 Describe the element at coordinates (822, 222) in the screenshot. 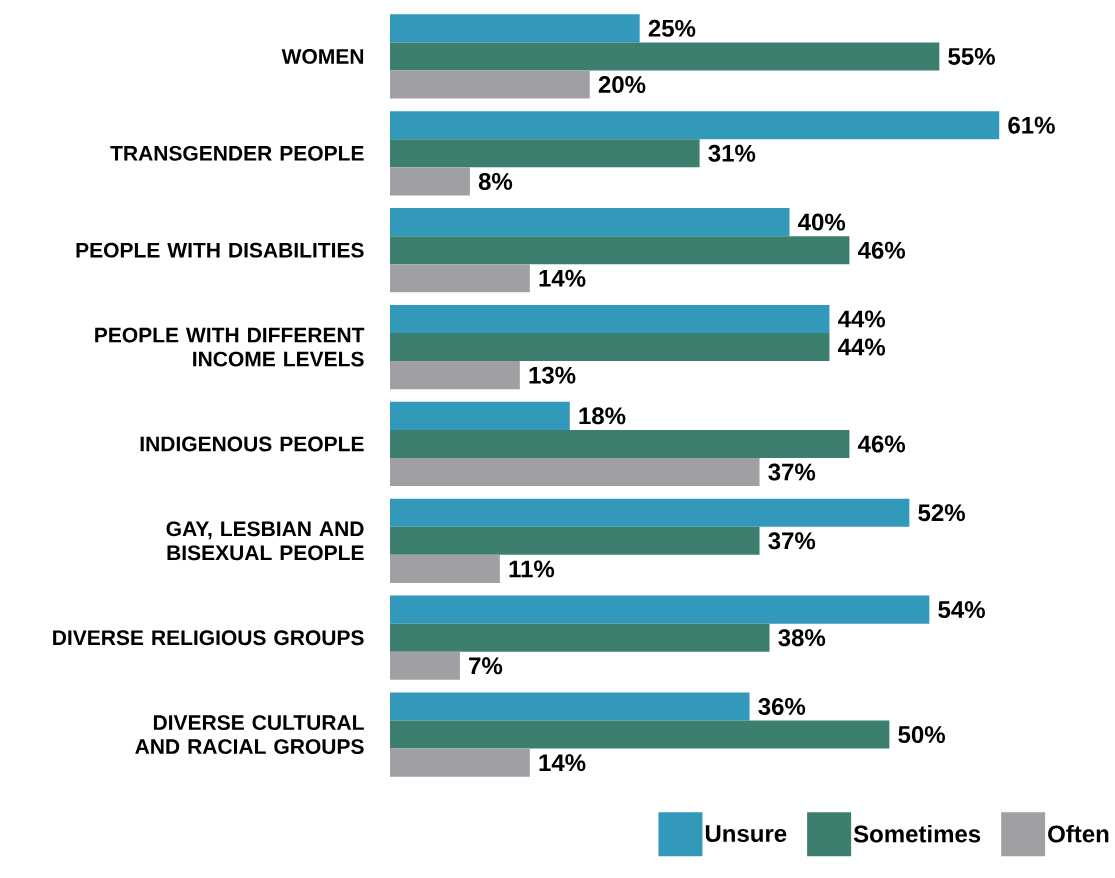

I see `data-label: 40%` at that location.